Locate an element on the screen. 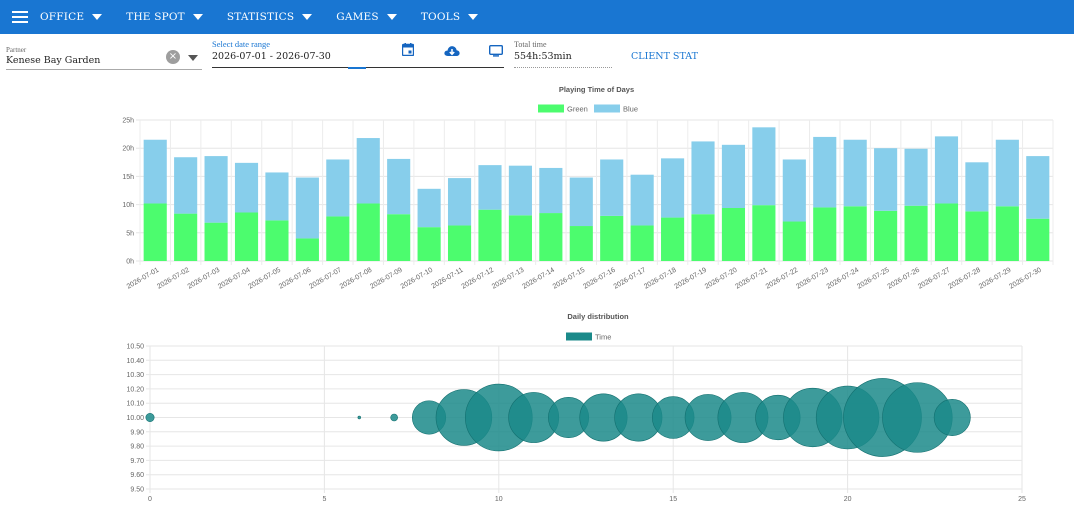 The image size is (1074, 513). client-stat-link: CLIENT STAT is located at coordinates (664, 56).